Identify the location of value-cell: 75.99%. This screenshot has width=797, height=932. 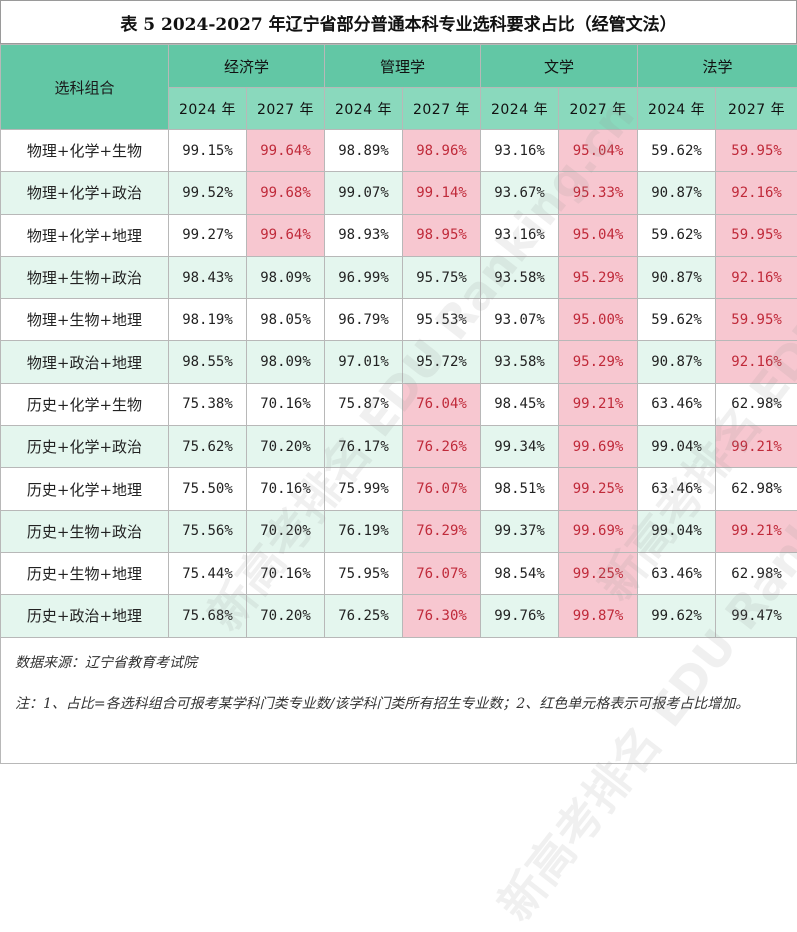
(364, 489).